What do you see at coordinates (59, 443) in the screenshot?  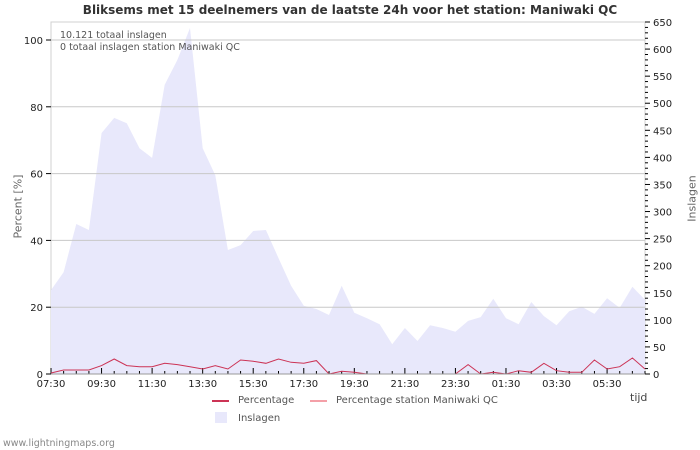 I see `footer-source: www.lightningmaps.org` at bounding box center [59, 443].